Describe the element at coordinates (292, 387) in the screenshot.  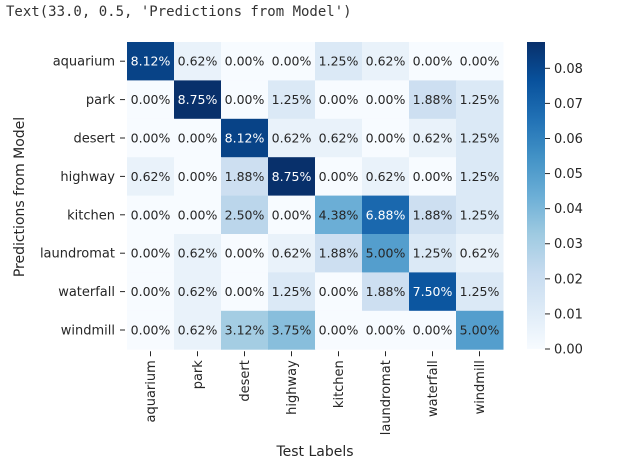
I see `x-tick-label: highway` at that location.